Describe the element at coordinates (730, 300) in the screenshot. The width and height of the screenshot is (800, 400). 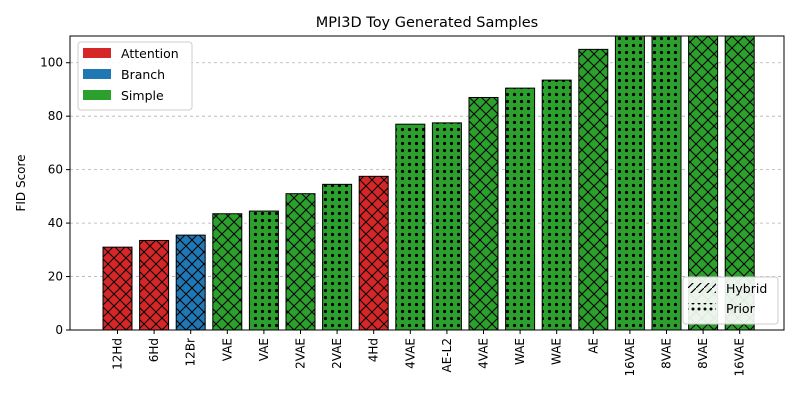
I see `pattern-legend: Hybrid Prior` at that location.